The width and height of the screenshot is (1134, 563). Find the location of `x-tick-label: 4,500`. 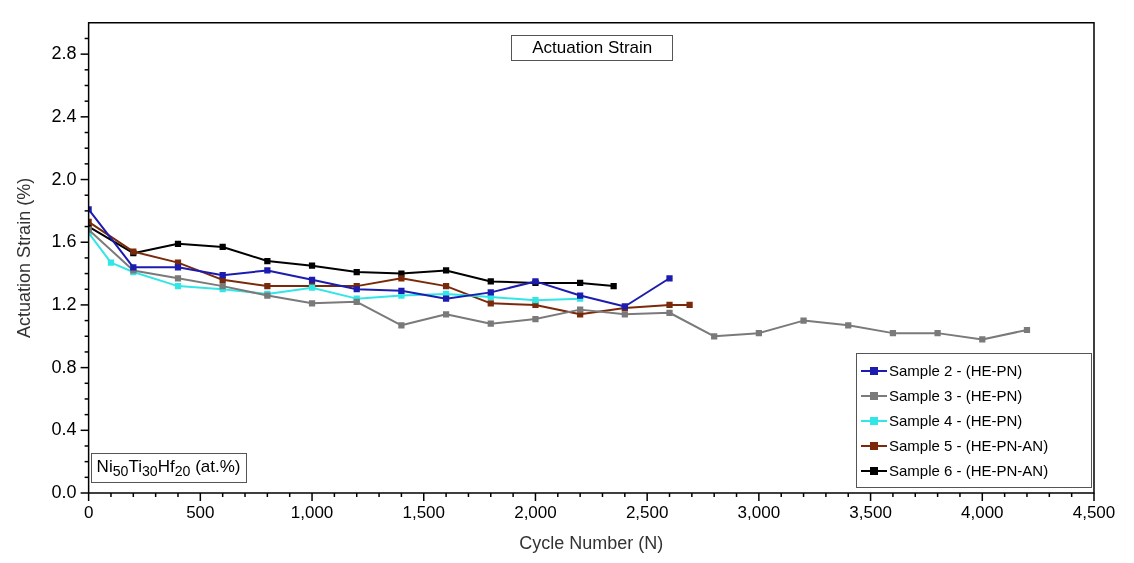

x-tick-label: 4,500 is located at coordinates (1094, 512).